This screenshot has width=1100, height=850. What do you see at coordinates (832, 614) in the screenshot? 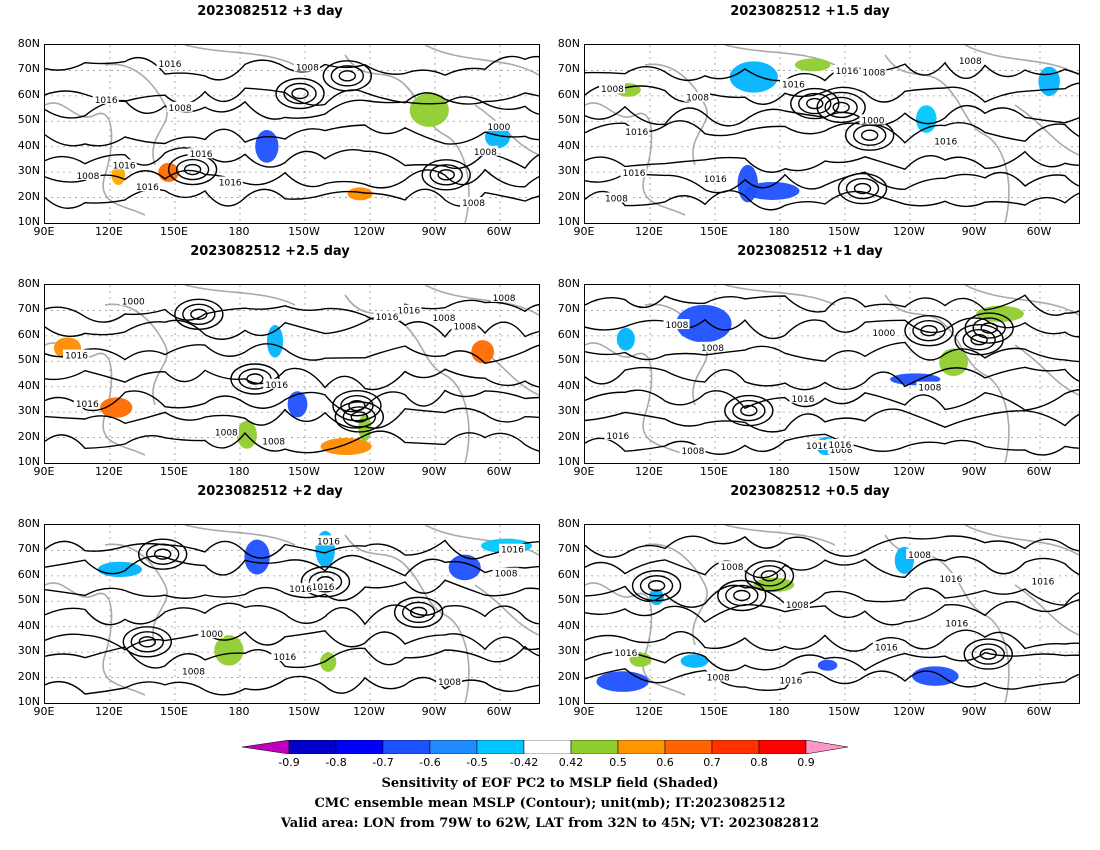
I see `map-svg: 1016 1008 1016 1016 1008 1016 1008 1016 1008 1016` at bounding box center [832, 614].